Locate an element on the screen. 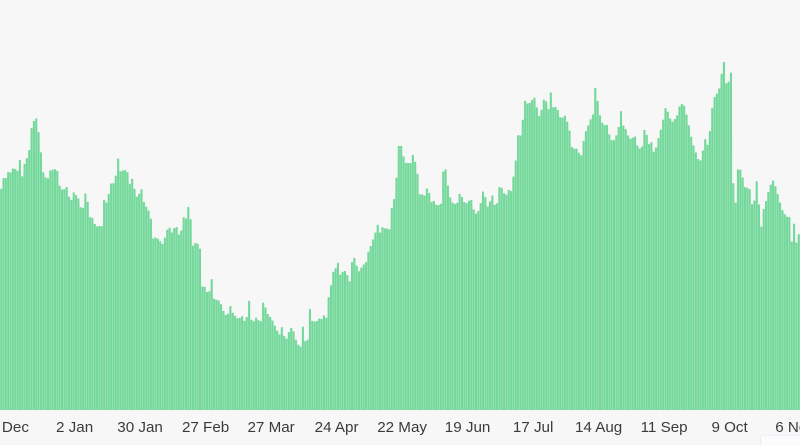  svg-text: 5 Dec is located at coordinates (14, 427).